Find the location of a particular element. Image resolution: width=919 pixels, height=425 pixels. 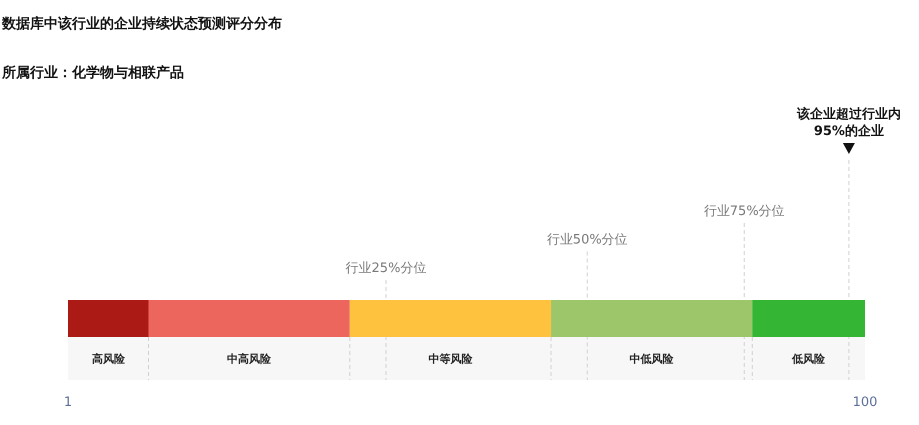

ref-line-label: 行业25%分位 is located at coordinates (386, 268).